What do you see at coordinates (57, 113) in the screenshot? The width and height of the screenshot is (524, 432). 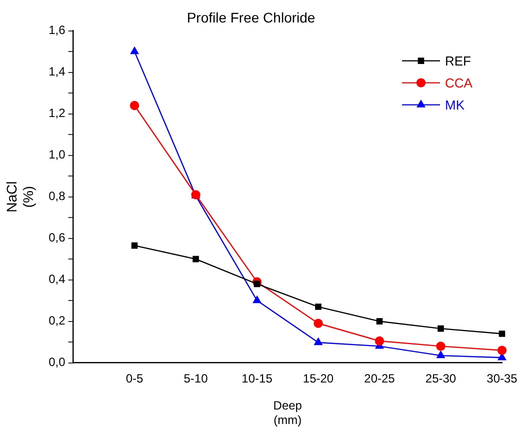 I see `y-tick-label: 1,2` at bounding box center [57, 113].